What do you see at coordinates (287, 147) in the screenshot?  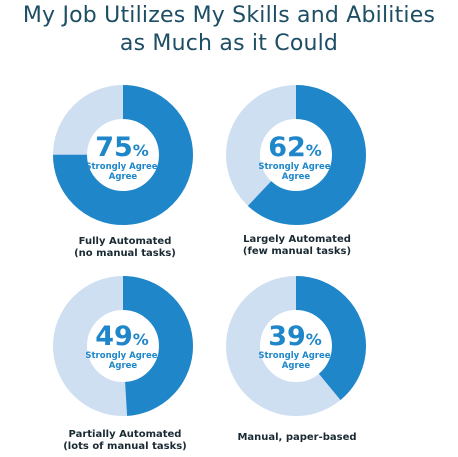 I see `donut-2-value-number: 62` at bounding box center [287, 147].